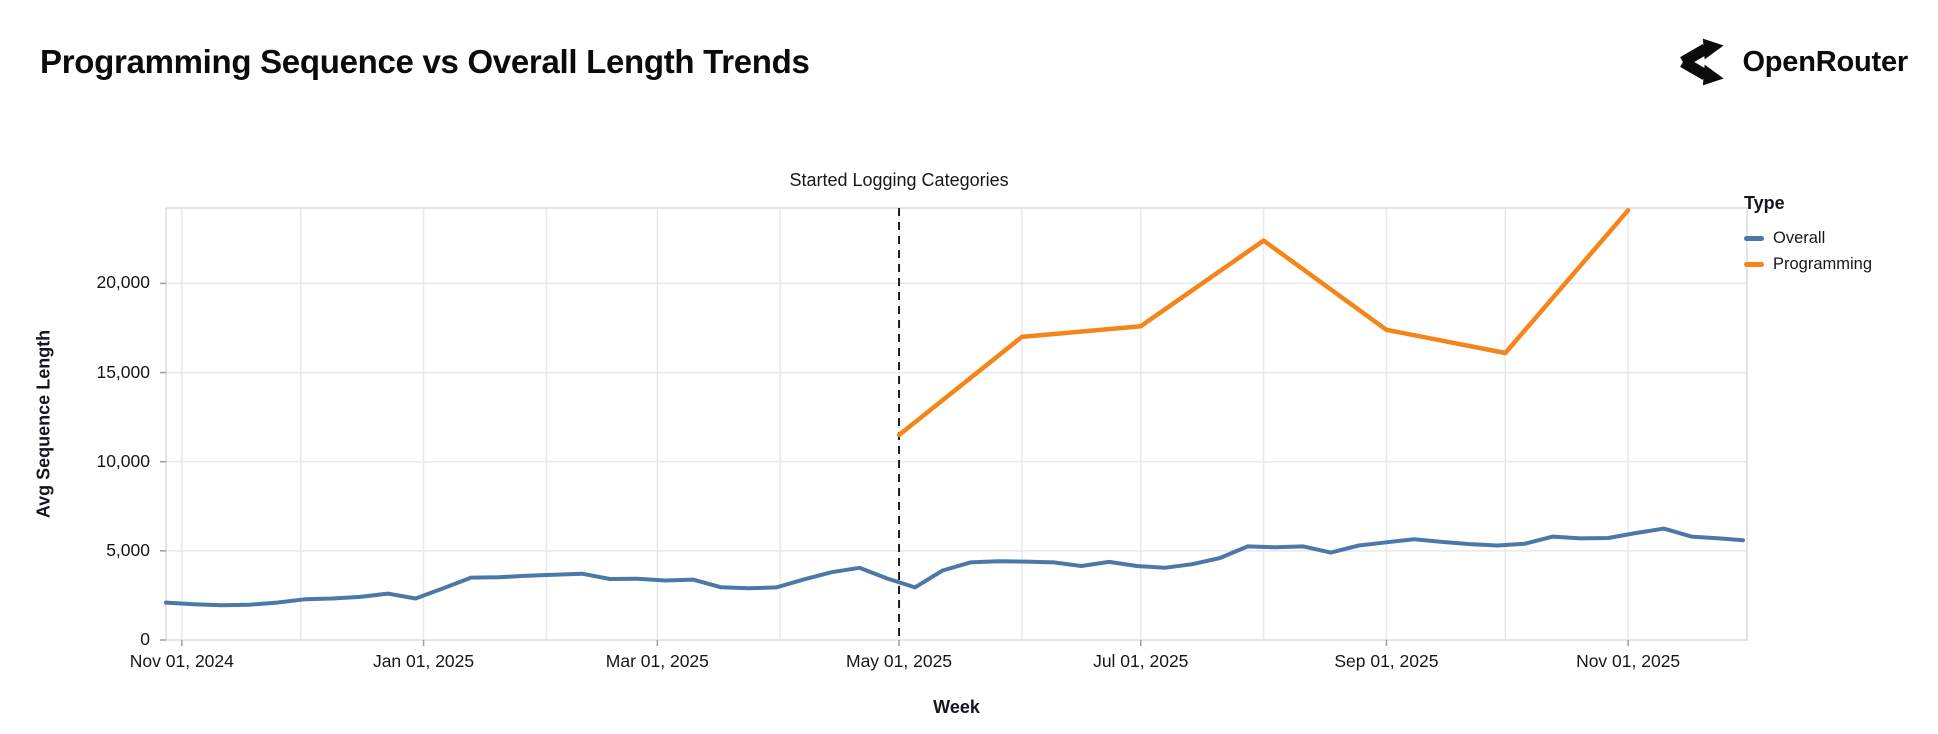 This screenshot has width=1938, height=734. What do you see at coordinates (899, 180) in the screenshot?
I see `annotation-label: Started Logging Categories` at bounding box center [899, 180].